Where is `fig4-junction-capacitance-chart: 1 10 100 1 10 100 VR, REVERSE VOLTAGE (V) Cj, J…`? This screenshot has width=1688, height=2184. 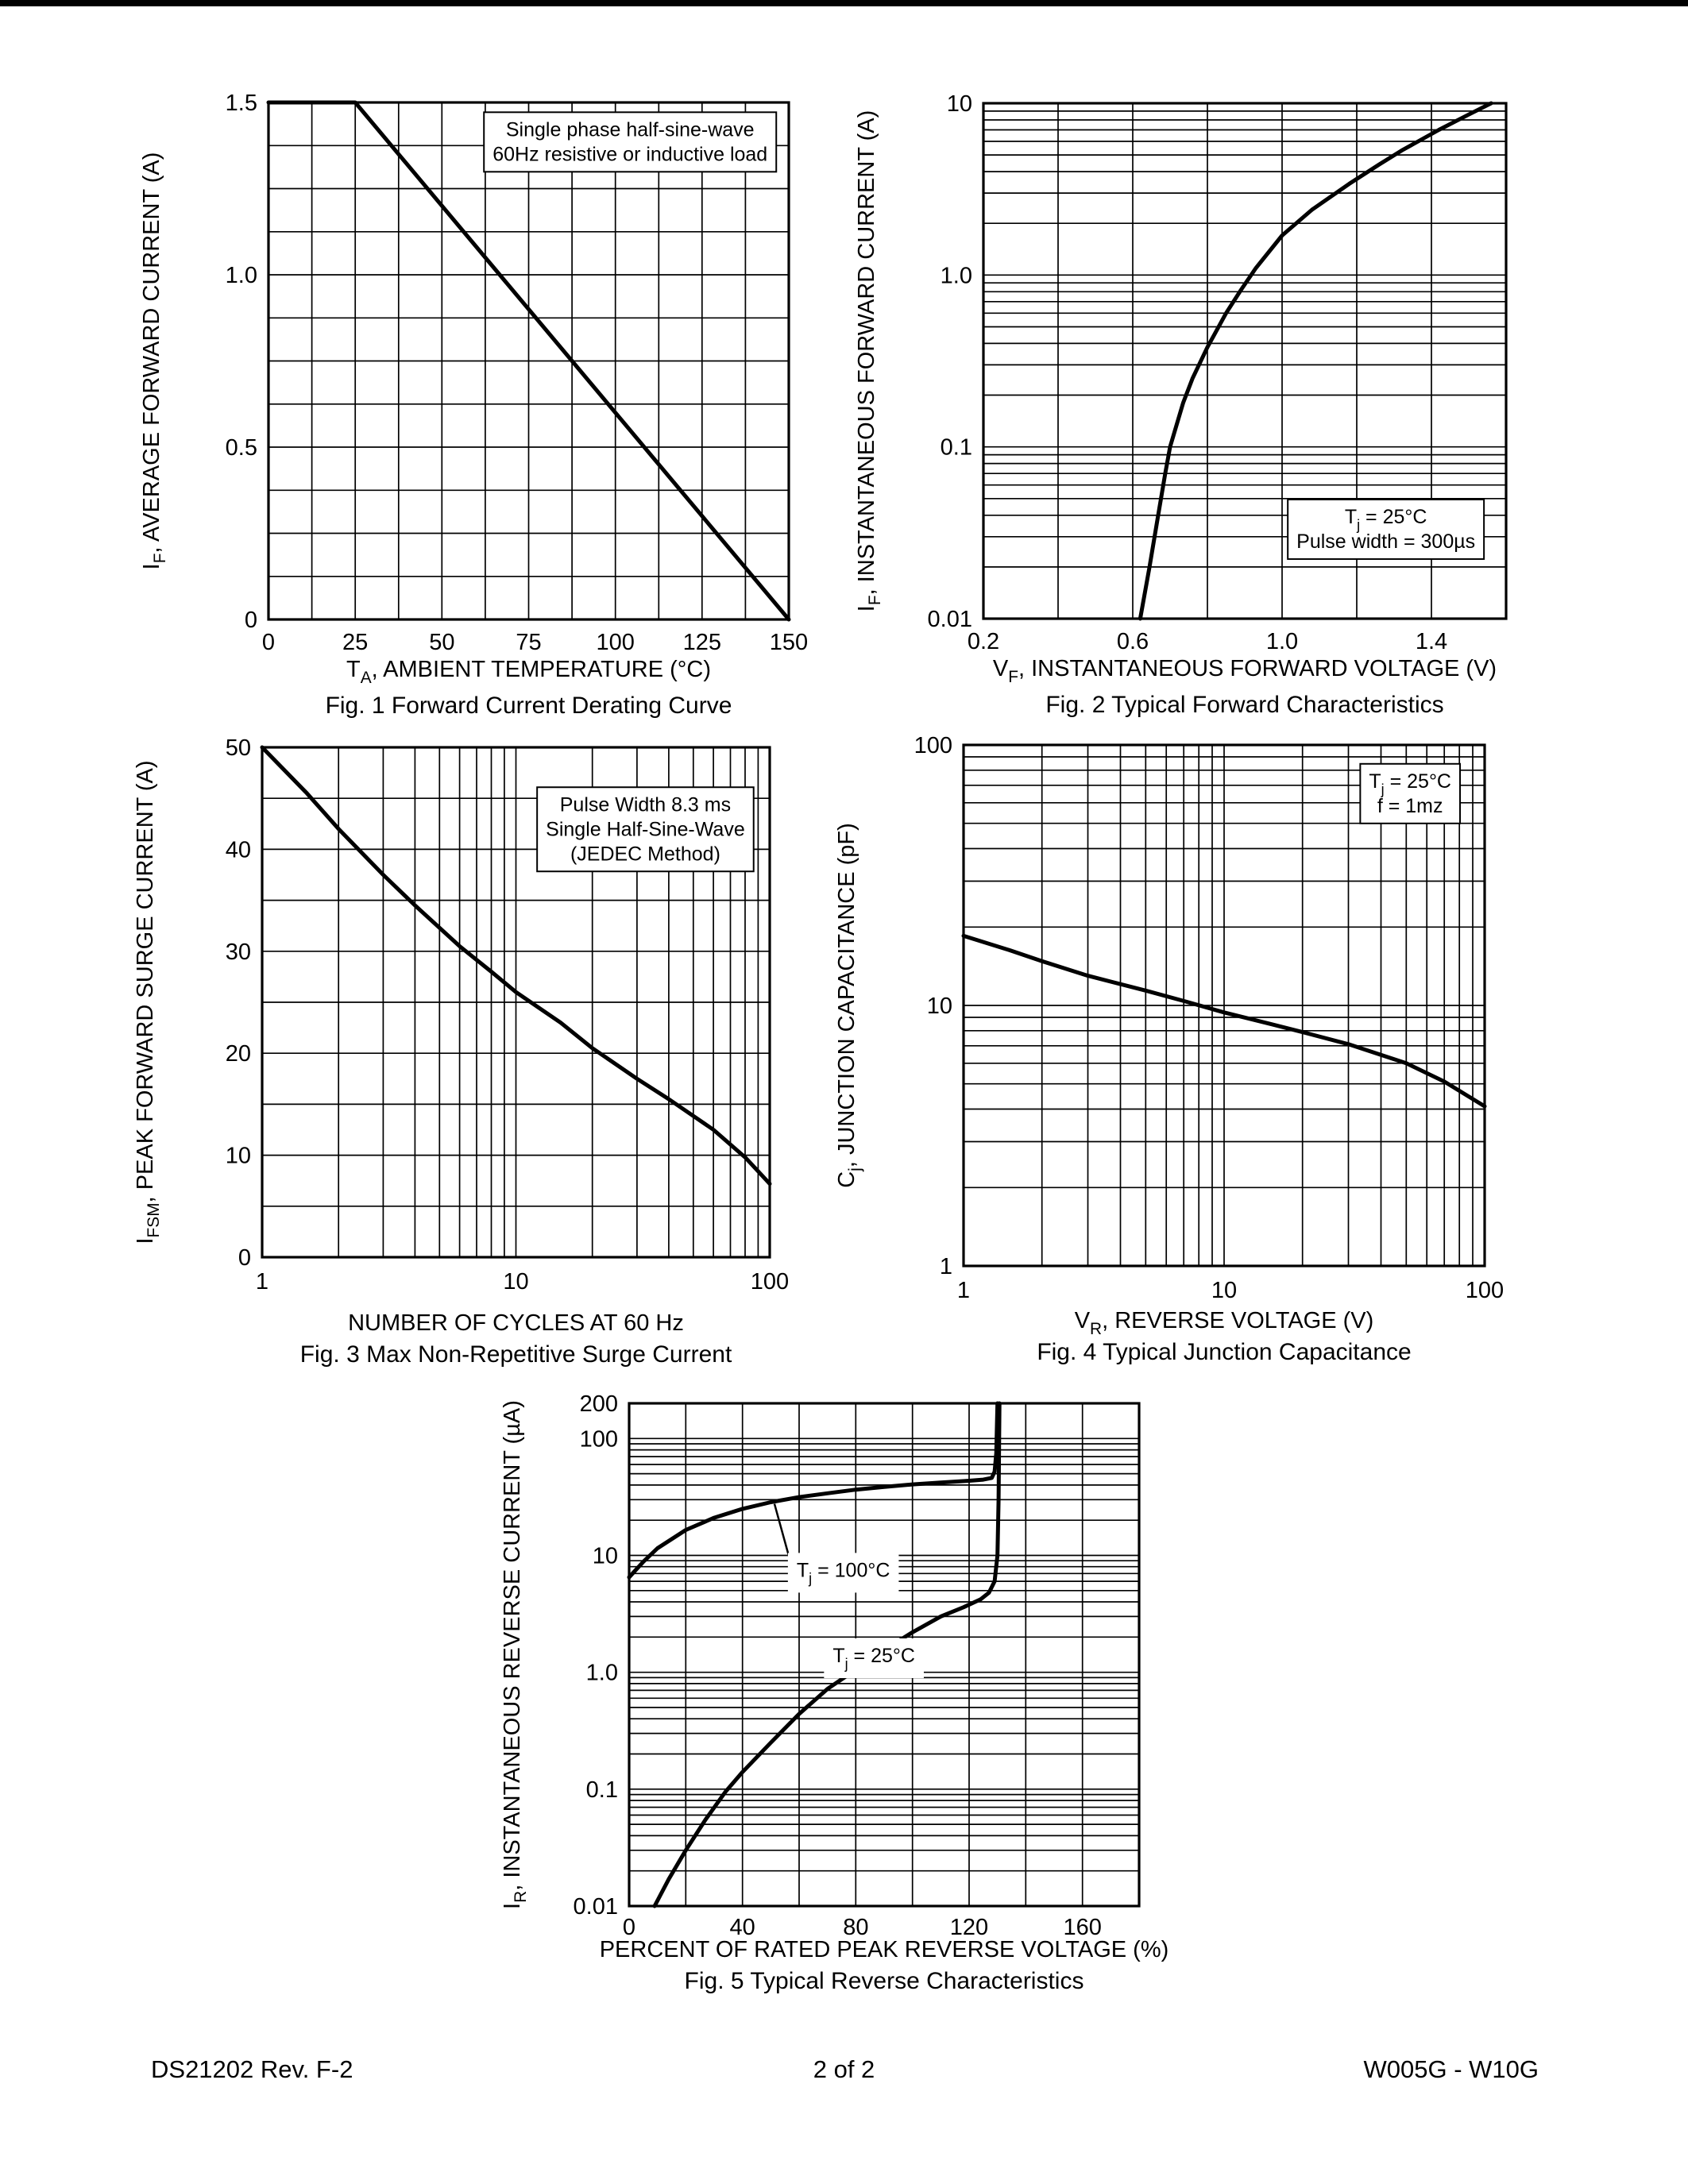
fig4-junction-capacitance-chart: 1 10 100 1 10 100 VR, REVERSE VOLTAGE (V) Cj, J… is located at coordinates (1169, 1049).